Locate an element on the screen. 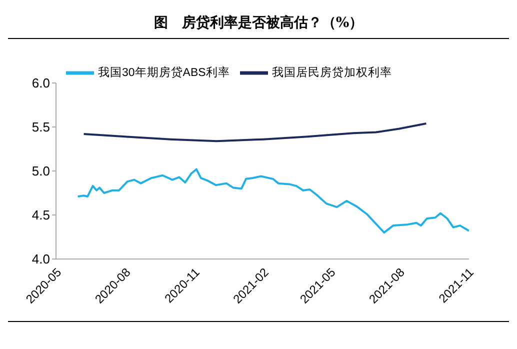 Image resolution: width=517 pixels, height=349 pixels. y-tick-label: 5.0 is located at coordinates (41, 171).